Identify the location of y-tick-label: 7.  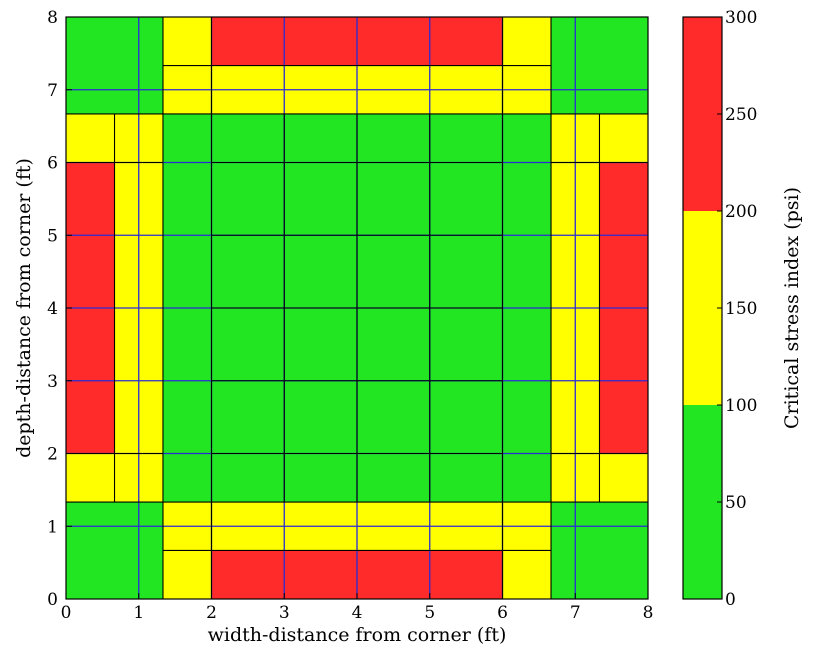
(52, 91).